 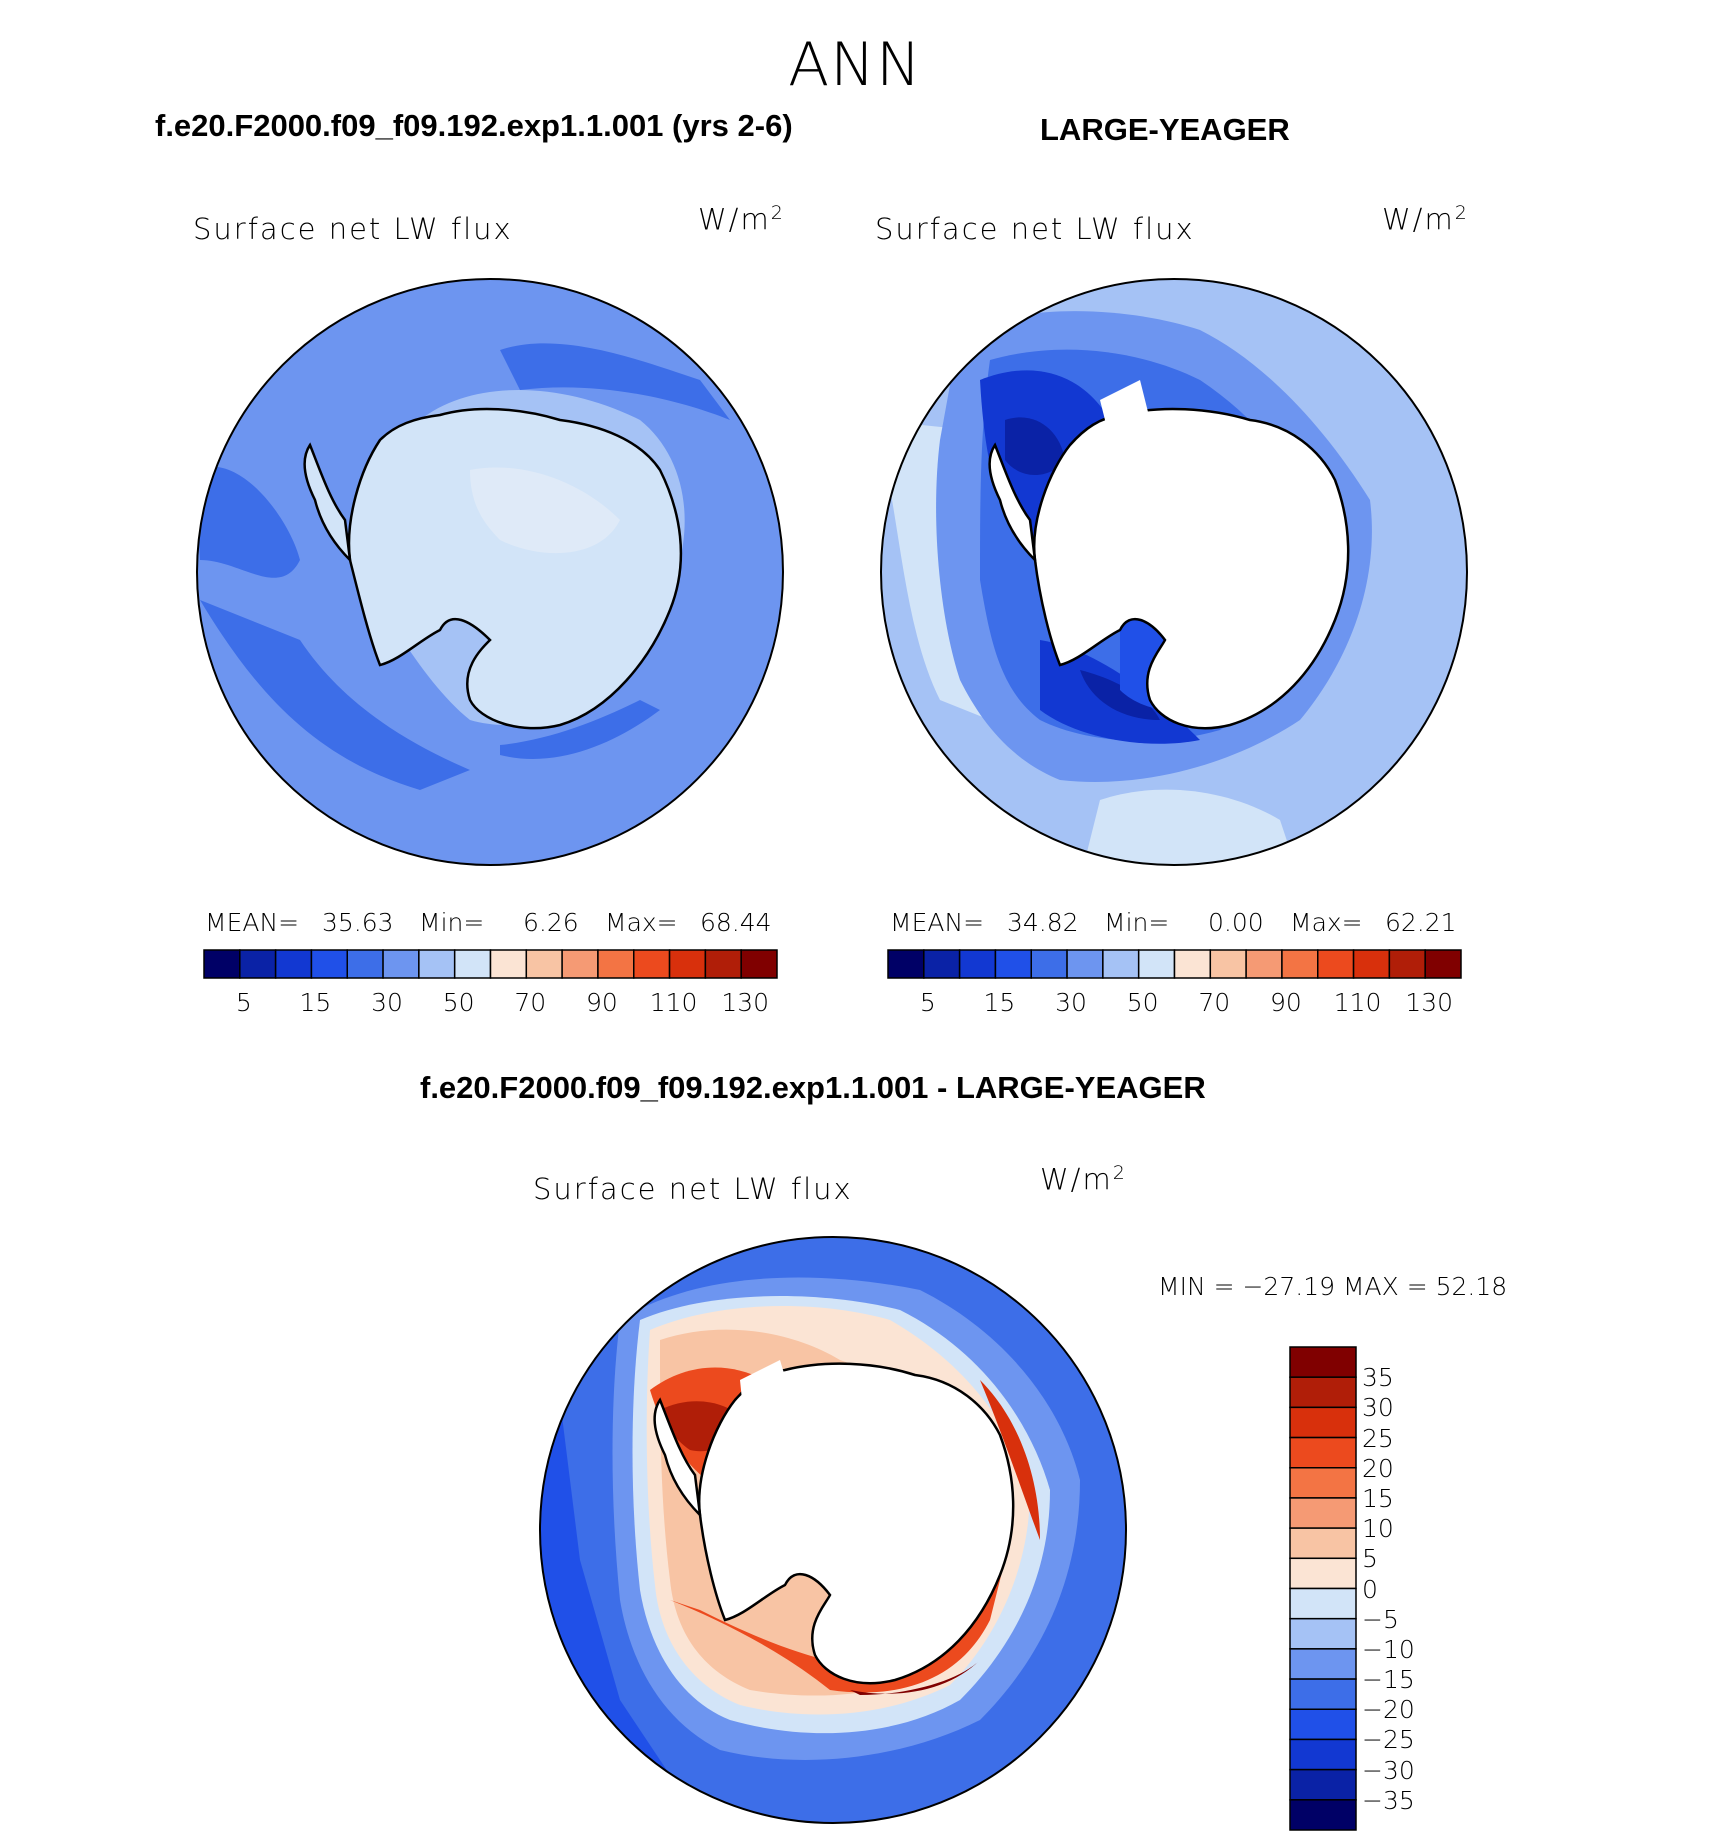 I want to click on map-border-test, so click(x=490, y=572).